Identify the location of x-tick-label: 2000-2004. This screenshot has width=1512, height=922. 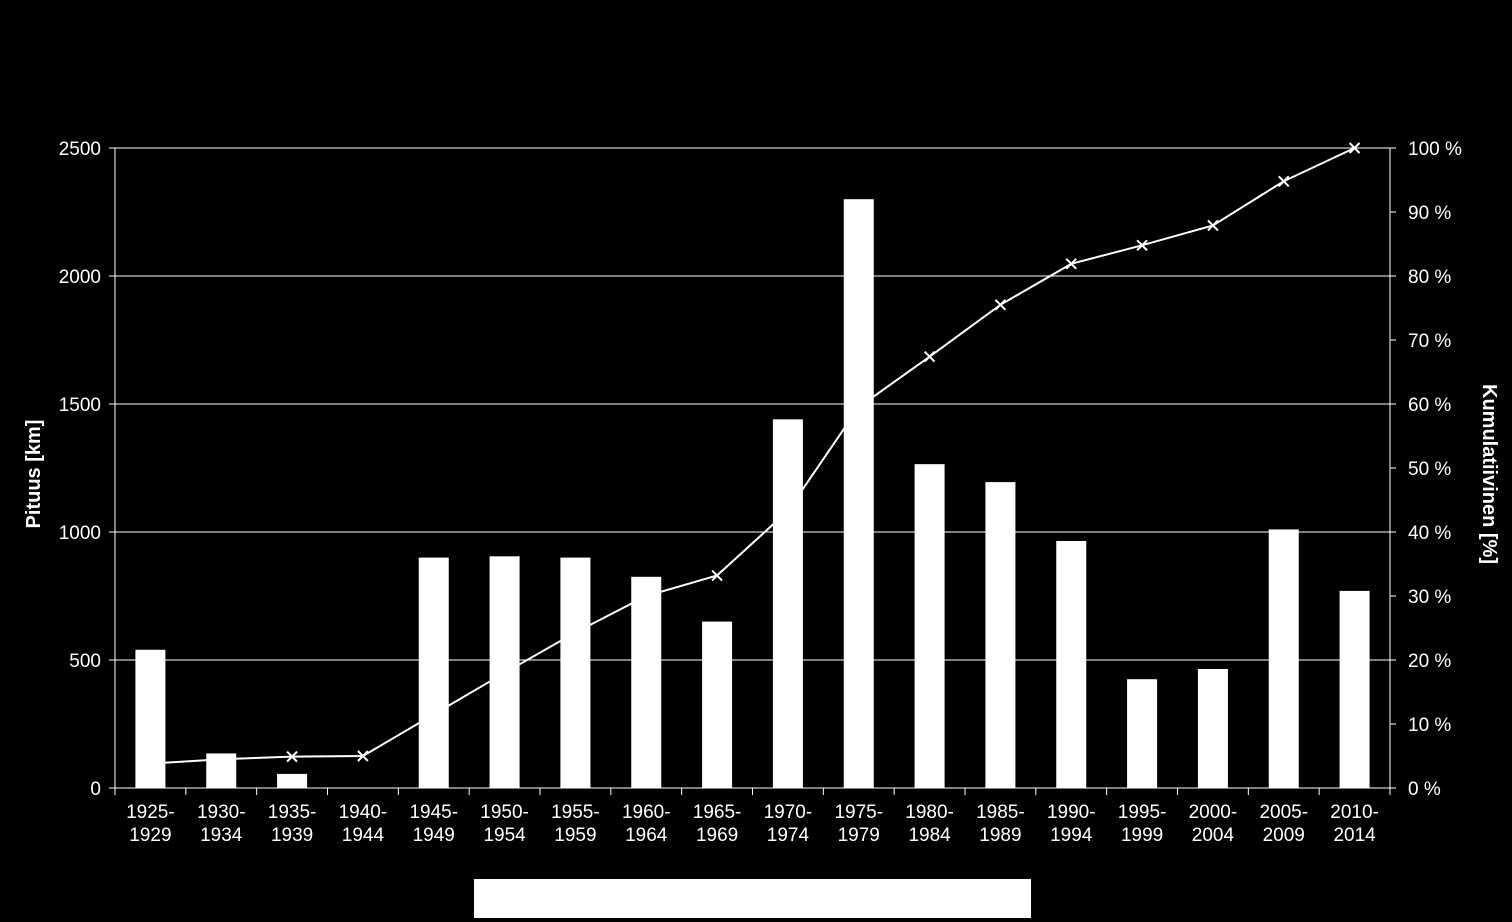
(1213, 824).